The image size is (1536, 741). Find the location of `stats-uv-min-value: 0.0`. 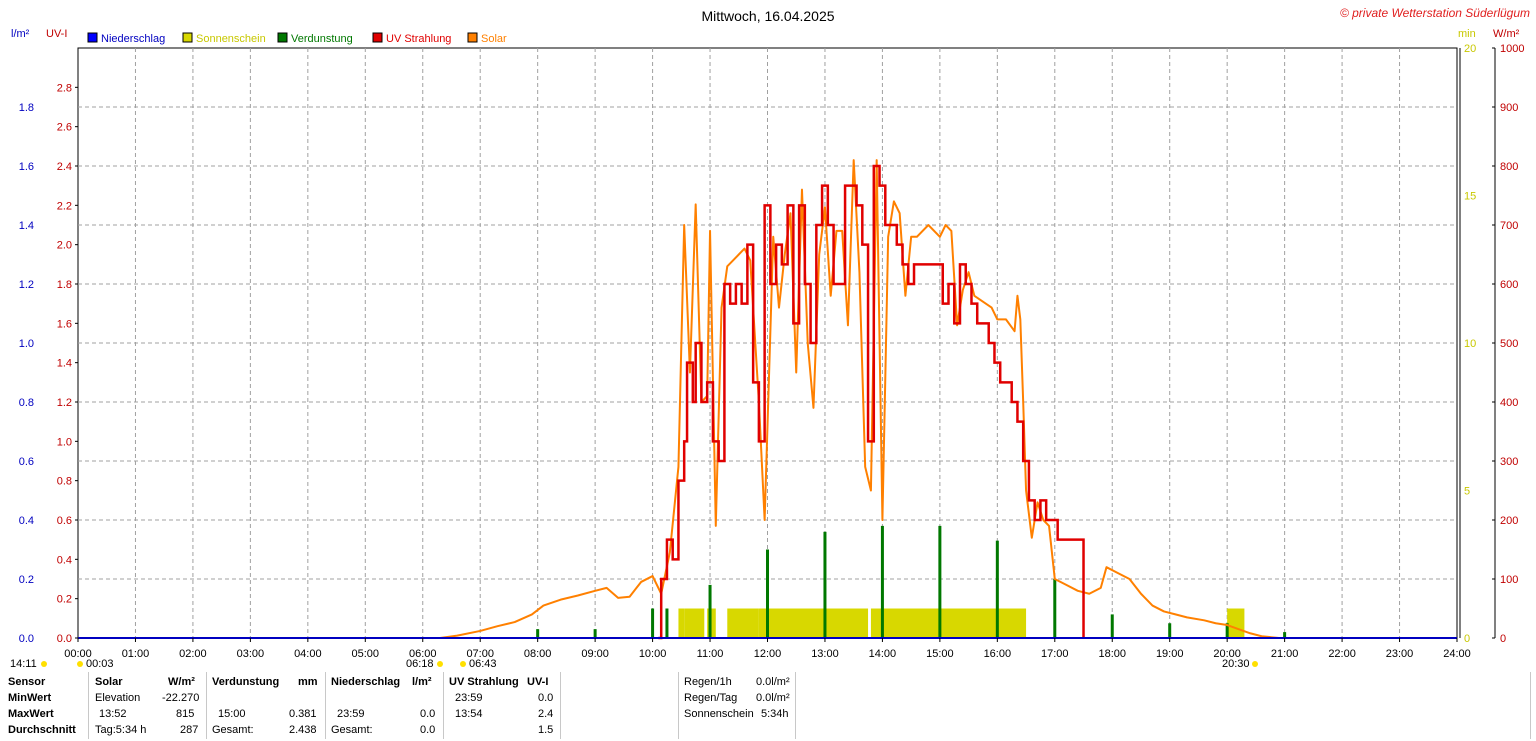

stats-uv-min-value: 0.0 is located at coordinates (546, 698).